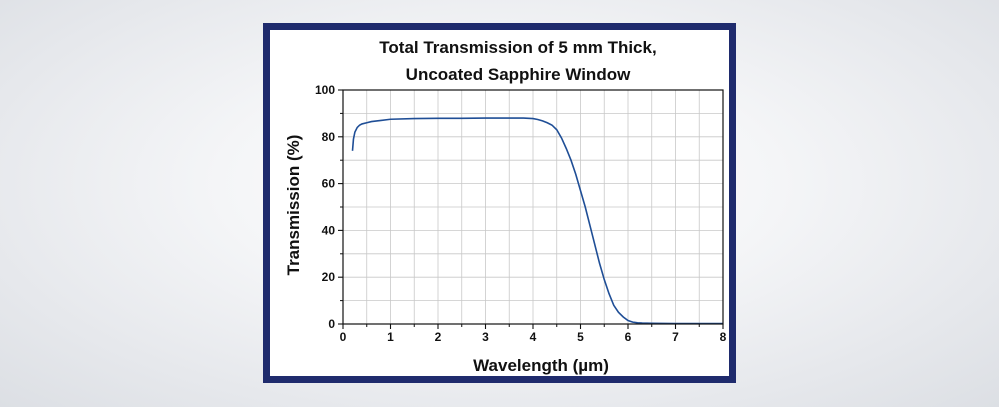  Describe the element at coordinates (329, 184) in the screenshot. I see `y-tick-label: 60` at that location.